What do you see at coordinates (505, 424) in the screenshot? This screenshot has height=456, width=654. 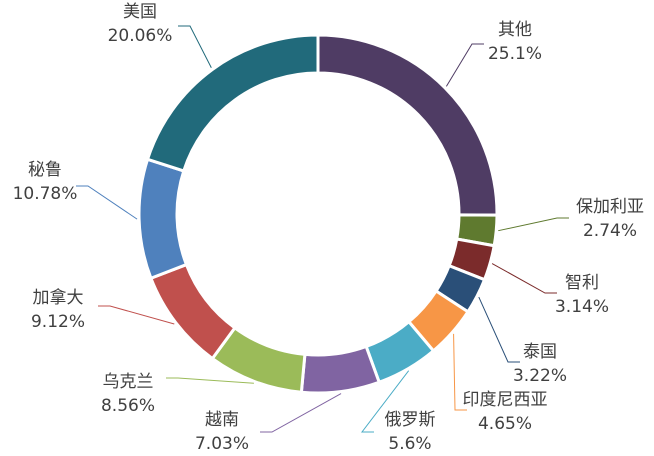 I see `label-value: 4.65%` at bounding box center [505, 424].